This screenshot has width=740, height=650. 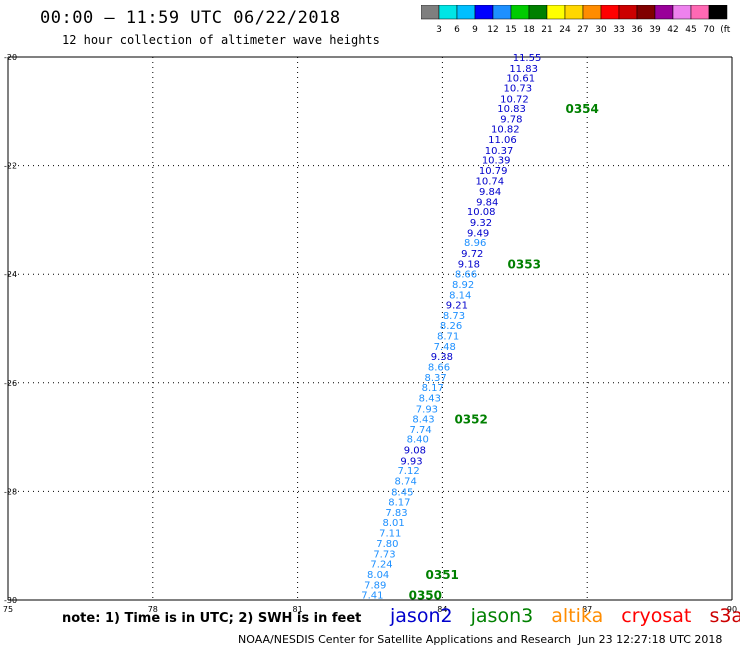 What do you see at coordinates (481, 223) in the screenshot?
I see `wave-height-label: 9.32` at bounding box center [481, 223].